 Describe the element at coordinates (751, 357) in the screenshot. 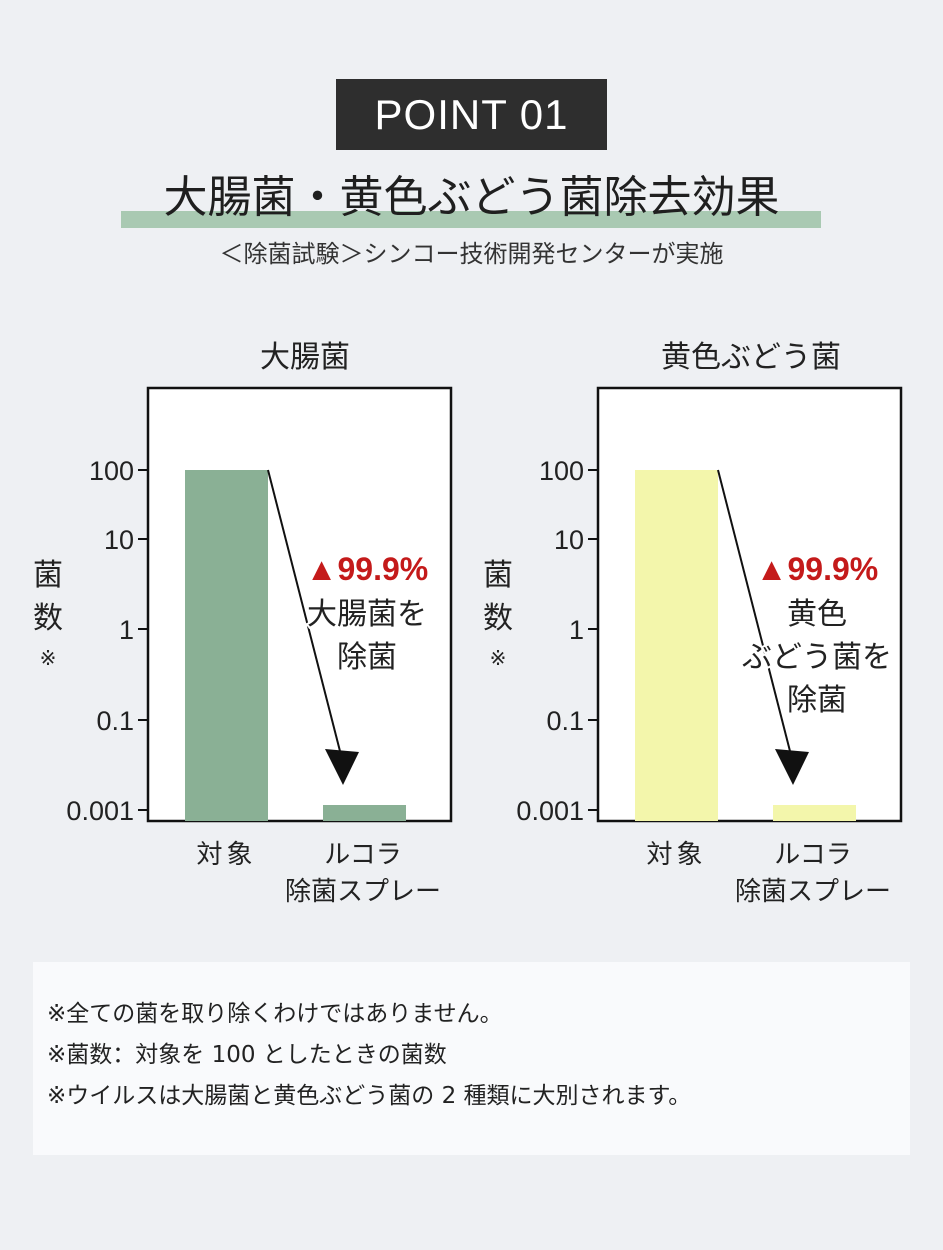

I see `chart-title-staph: 黄色ぶどう菌` at that location.